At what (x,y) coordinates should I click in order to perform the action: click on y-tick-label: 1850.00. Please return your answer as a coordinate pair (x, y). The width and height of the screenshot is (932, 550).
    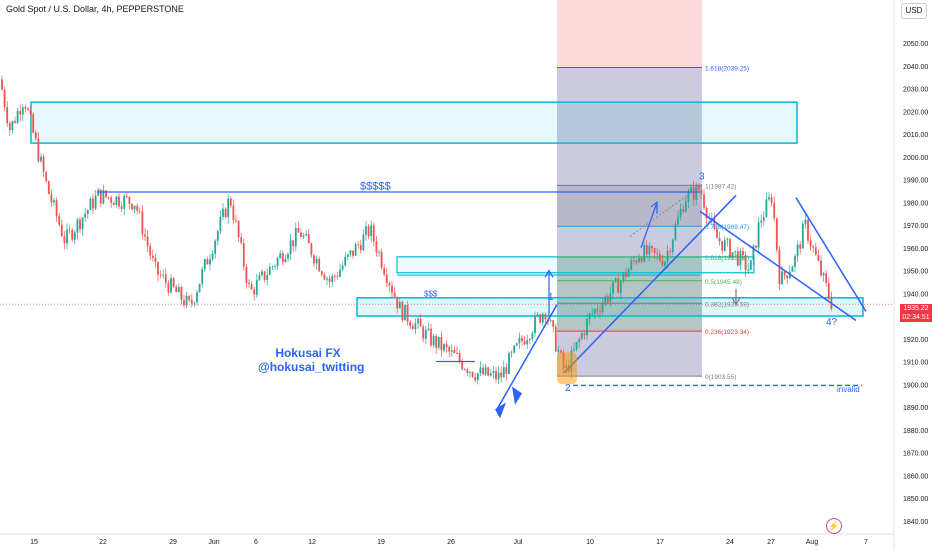
    Looking at the image, I should click on (915, 499).